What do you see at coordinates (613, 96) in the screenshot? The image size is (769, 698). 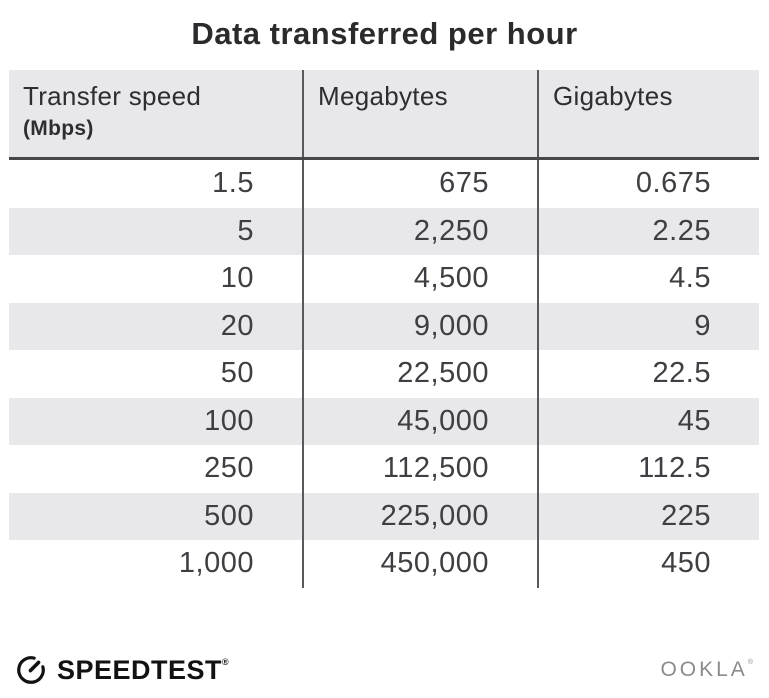 I see `header-gigabytes-label: Gigabytes` at bounding box center [613, 96].